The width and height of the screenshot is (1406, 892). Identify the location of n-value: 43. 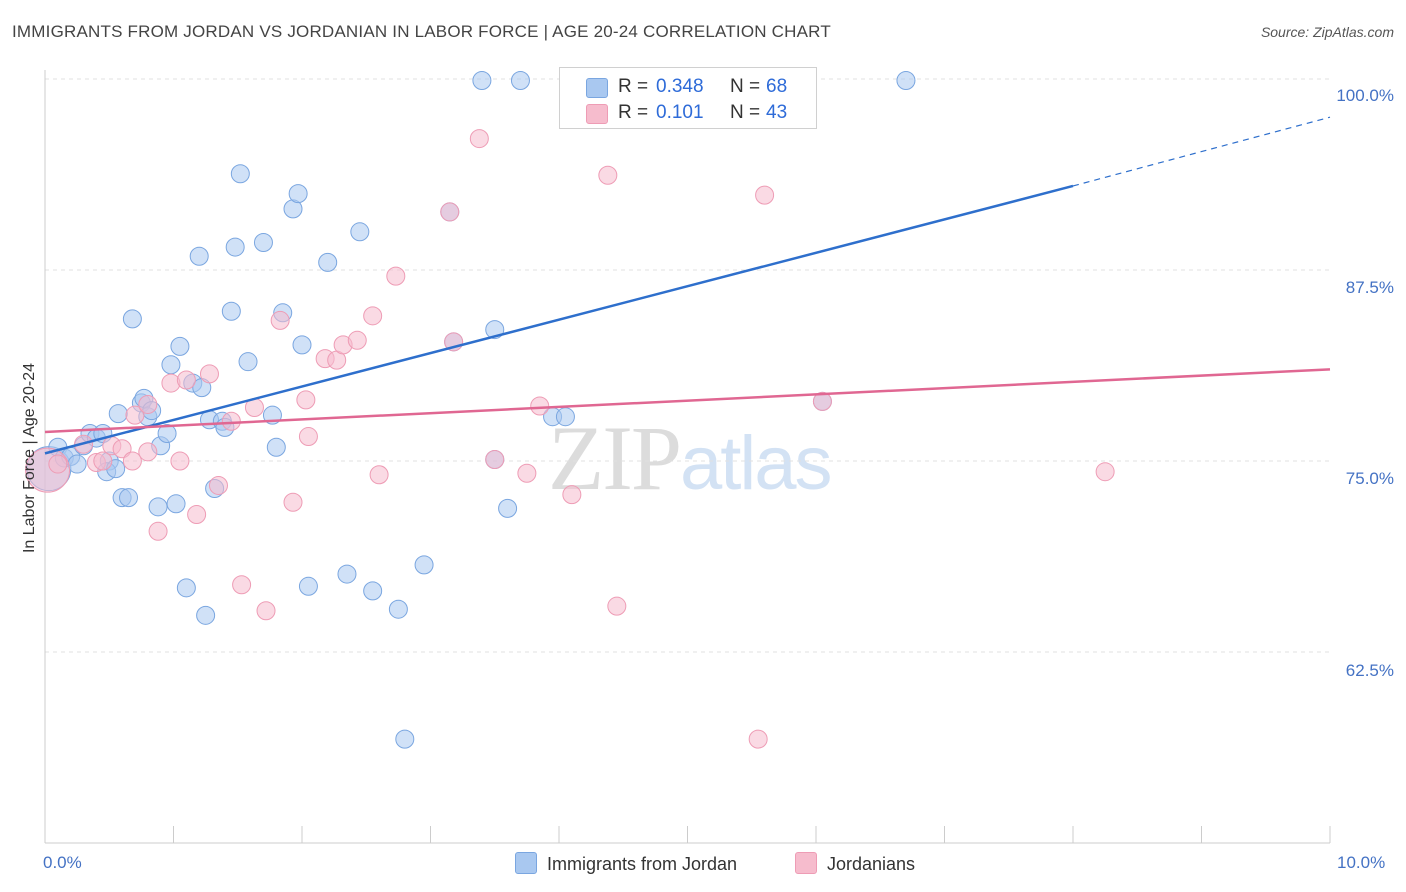
(777, 112).